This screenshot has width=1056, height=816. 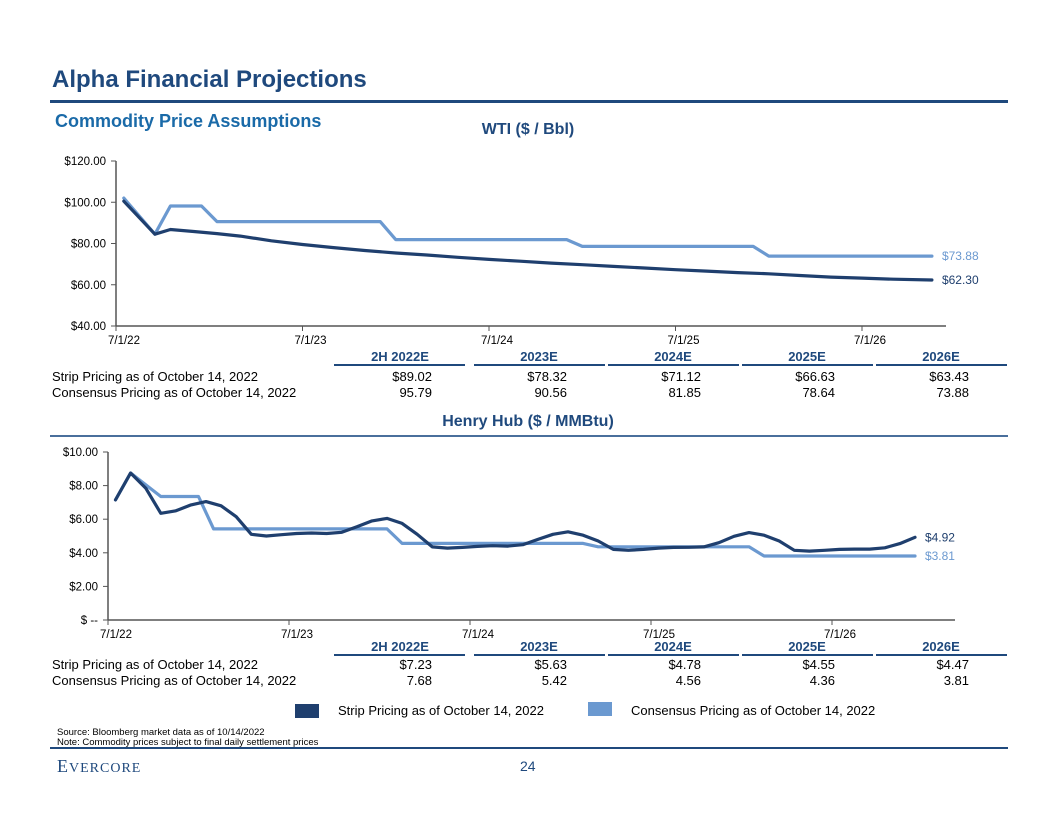 What do you see at coordinates (83, 520) in the screenshot?
I see `hh-y-tick-label: $6.00` at bounding box center [83, 520].